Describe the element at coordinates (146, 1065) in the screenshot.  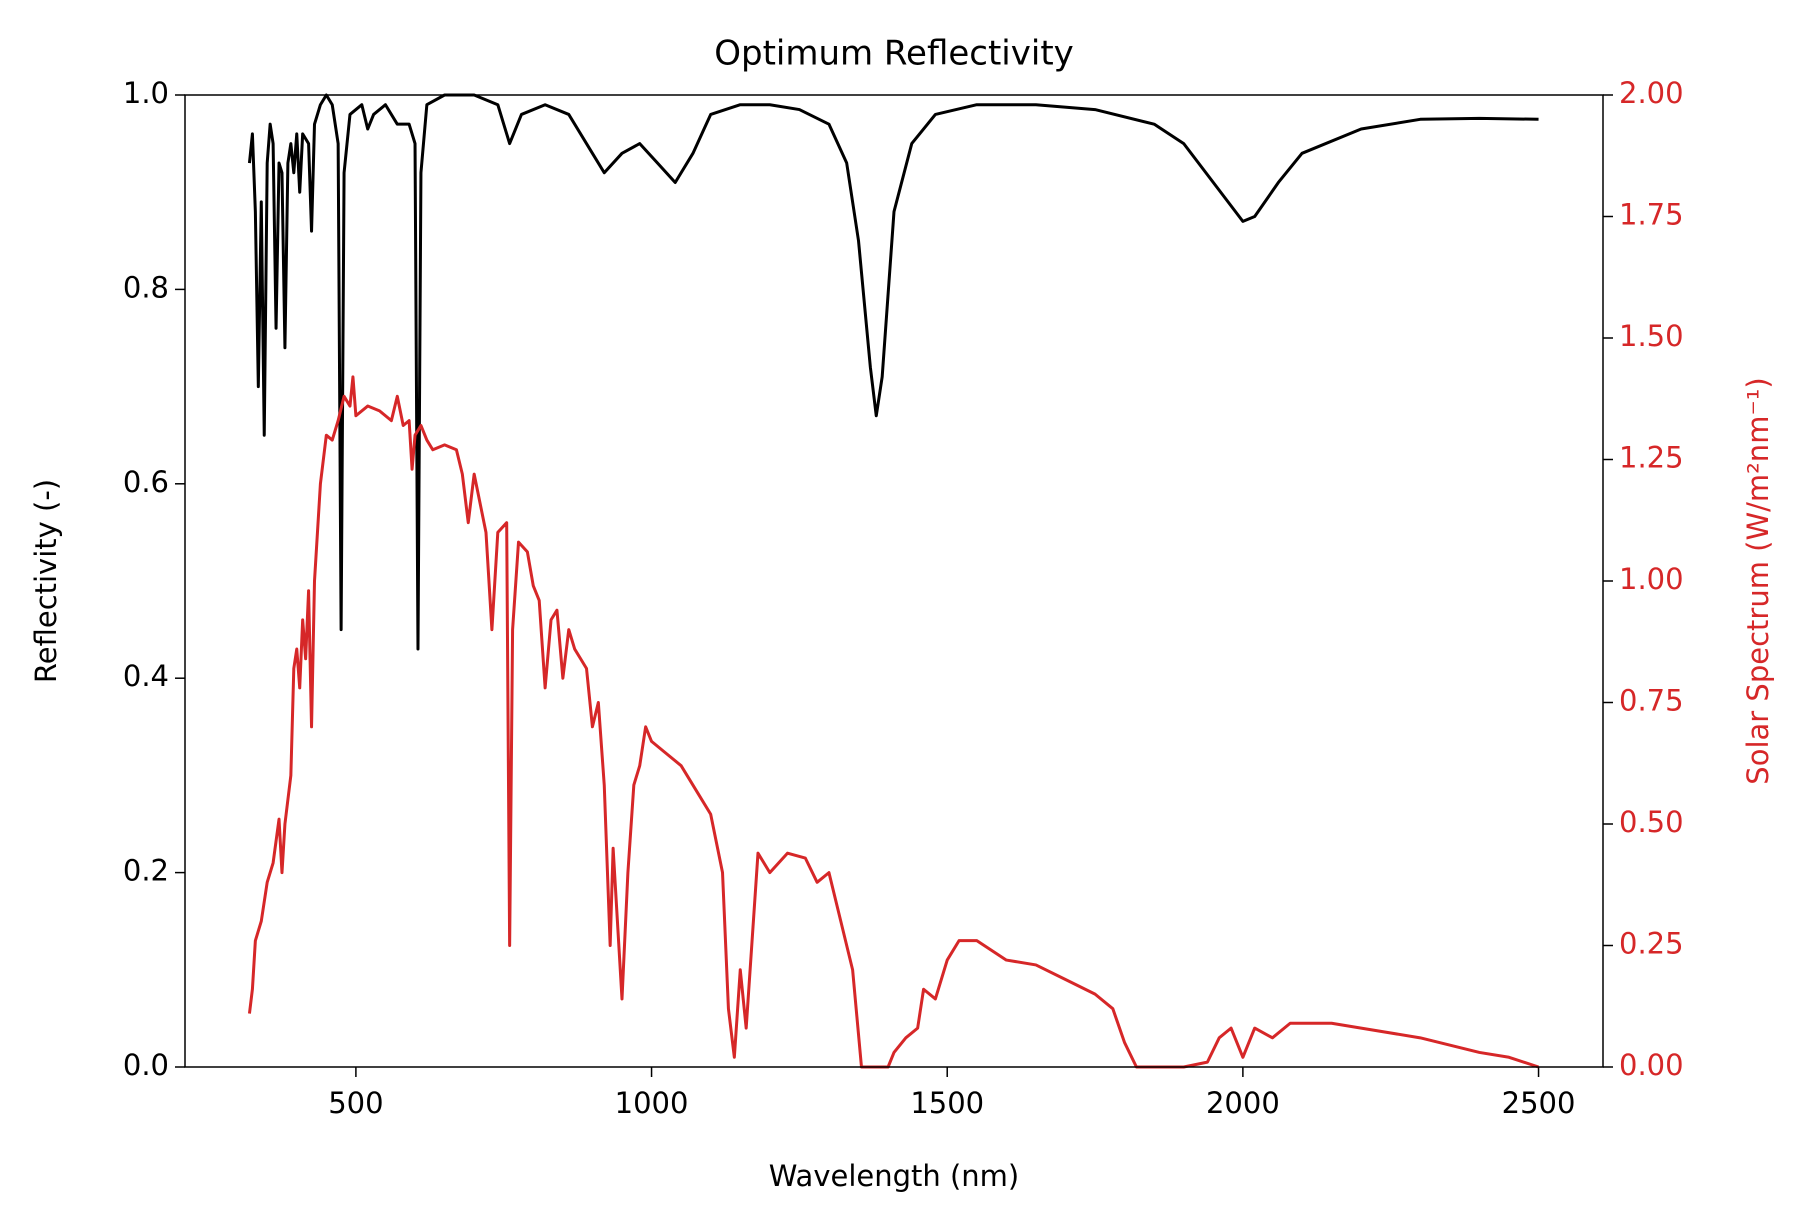
I see `y-tick-label: 0.0` at that location.